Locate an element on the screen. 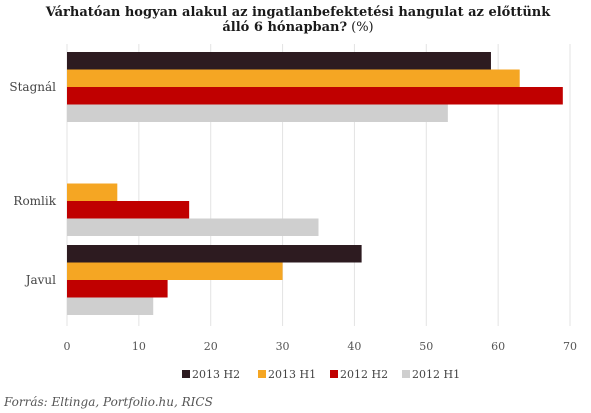  x-tick-labels: 0 10 20 30 40 50 60 70 is located at coordinates (321, 346).